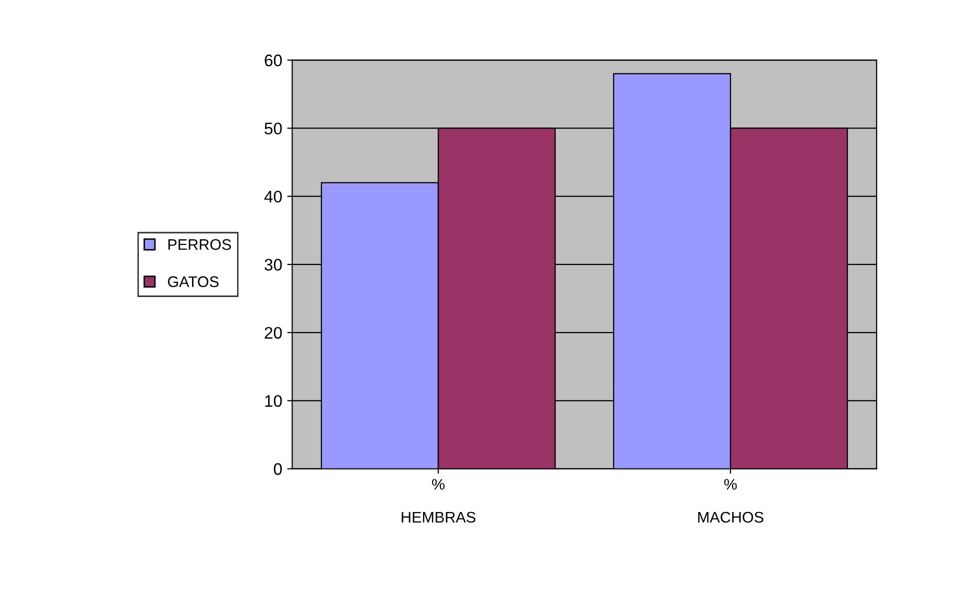 This screenshot has height=601, width=974. What do you see at coordinates (273, 196) in the screenshot?
I see `y-tick-label: 40` at bounding box center [273, 196].